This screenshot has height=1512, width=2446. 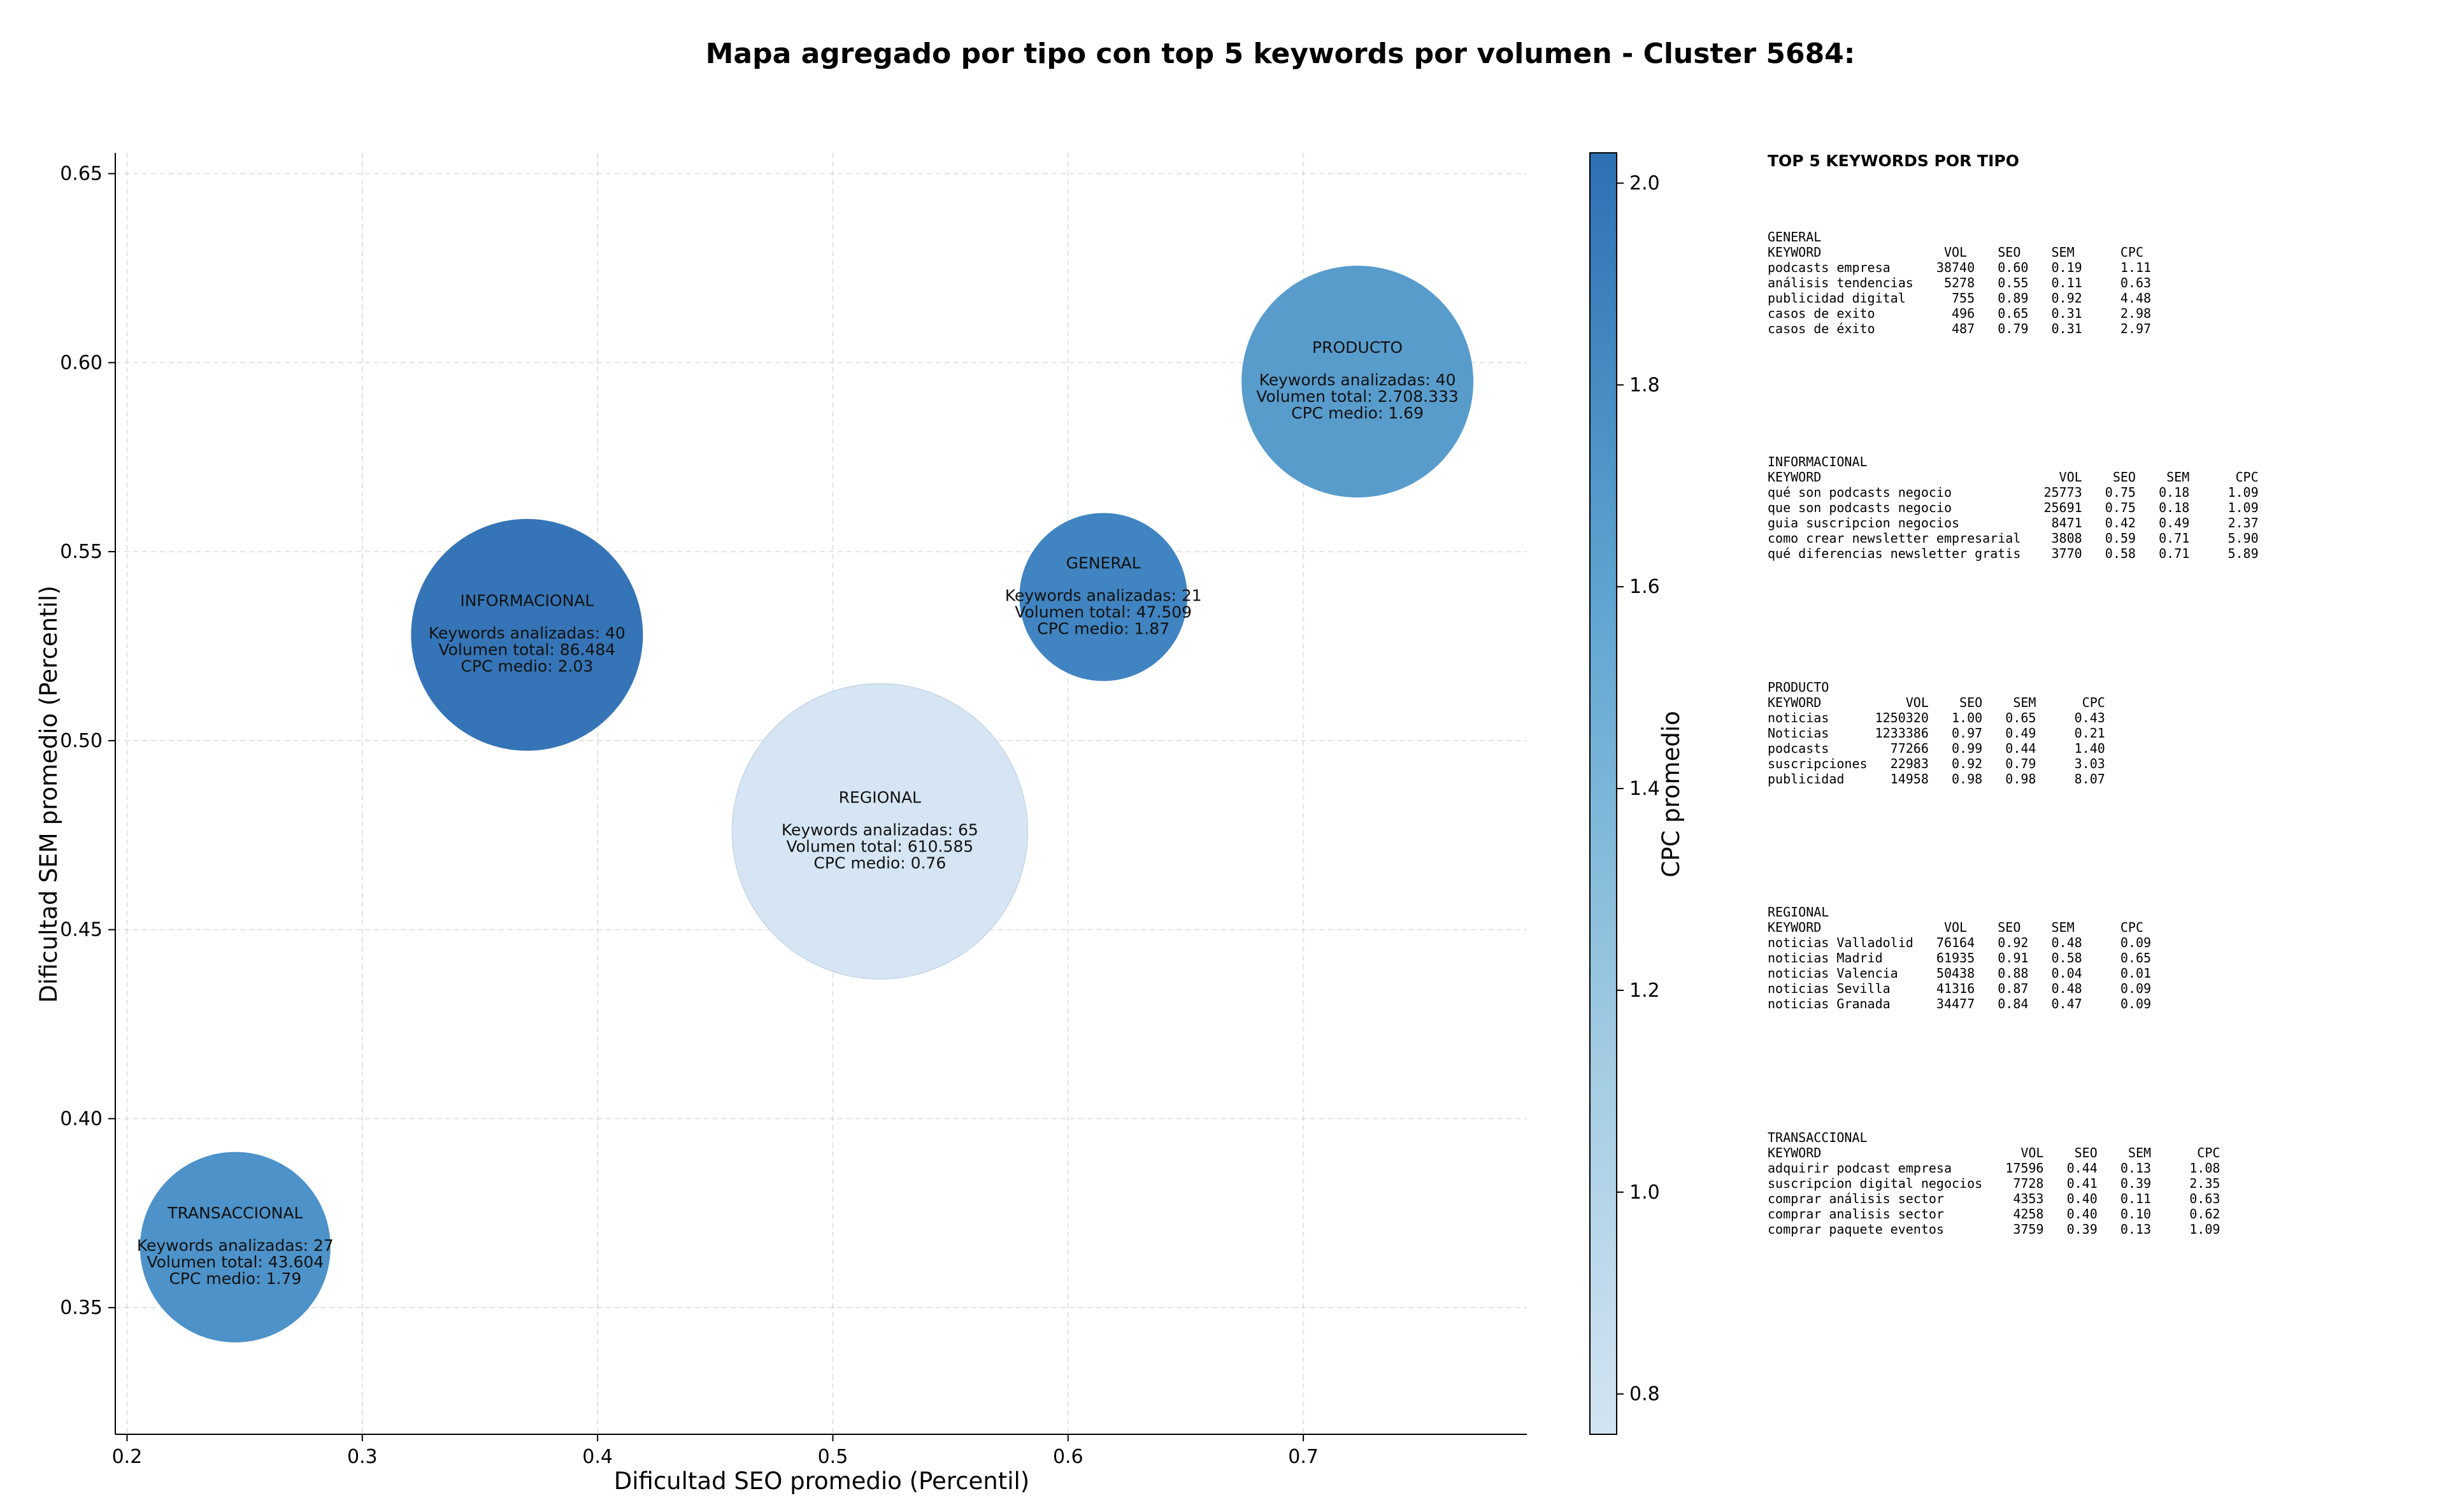 I want to click on colorbar: 0.8 1.0 1.2 1.4 1.6 1.8 2.0, so click(x=1624, y=793).